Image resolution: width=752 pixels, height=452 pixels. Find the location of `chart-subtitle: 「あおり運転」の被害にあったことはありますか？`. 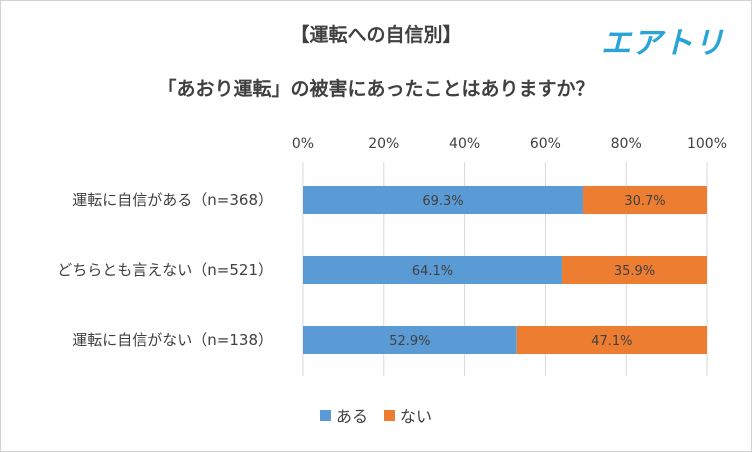

chart-subtitle: 「あおり運転」の被害にあったことはありますか？ is located at coordinates (376, 89).